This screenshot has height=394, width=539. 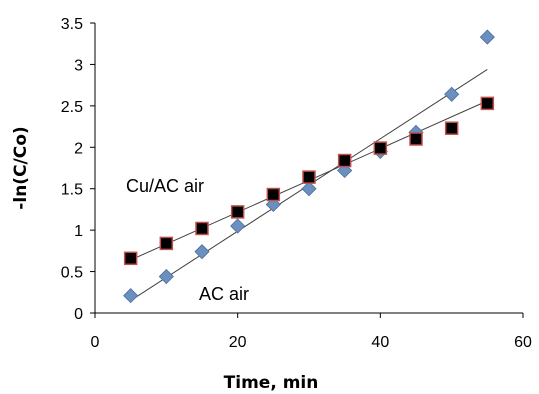 What do you see at coordinates (21, 167) in the screenshot?
I see `y-axis-title: -ln(C/Co)` at bounding box center [21, 167].